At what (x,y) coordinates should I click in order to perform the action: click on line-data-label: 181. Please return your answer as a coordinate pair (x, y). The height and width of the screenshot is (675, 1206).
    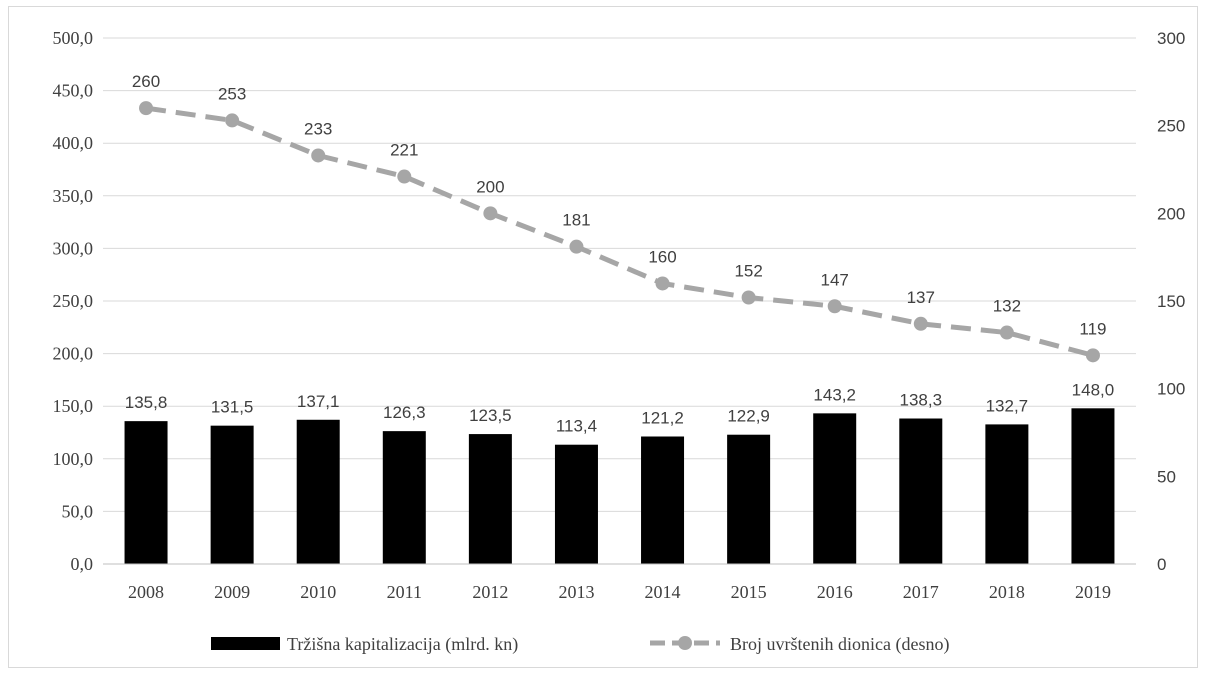
    Looking at the image, I should click on (576, 220).